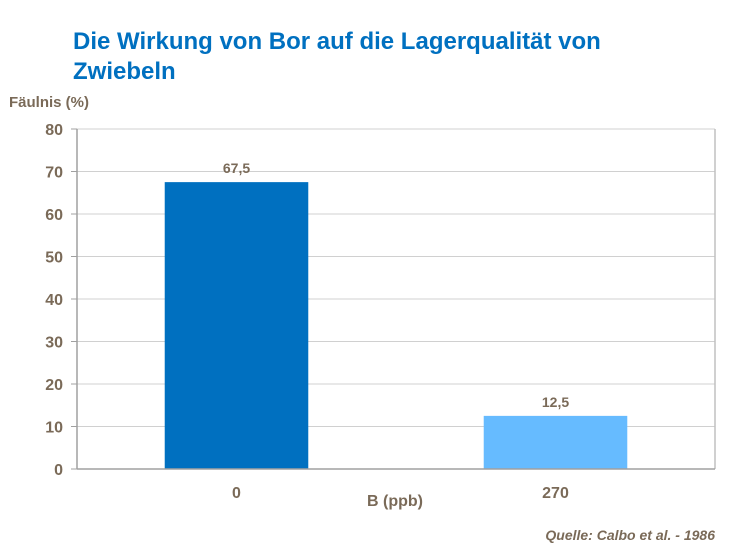  What do you see at coordinates (54, 215) in the screenshot?
I see `y-tick-label: 60` at bounding box center [54, 215].